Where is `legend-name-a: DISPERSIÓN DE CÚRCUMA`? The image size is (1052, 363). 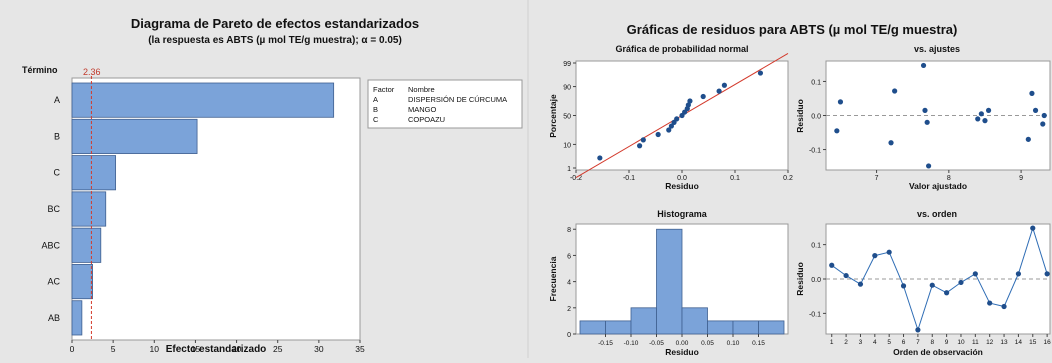 legend-name-a: DISPERSIÓN DE CÚRCUMA is located at coordinates (457, 99).